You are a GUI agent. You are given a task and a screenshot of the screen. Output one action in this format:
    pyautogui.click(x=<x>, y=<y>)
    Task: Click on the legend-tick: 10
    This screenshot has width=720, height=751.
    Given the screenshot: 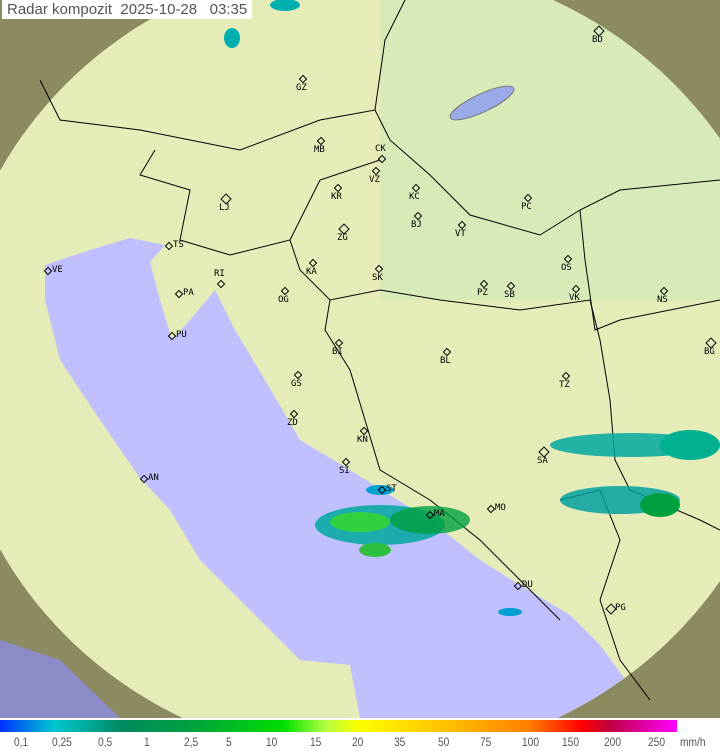 What is the action you would take?
    pyautogui.click(x=272, y=742)
    